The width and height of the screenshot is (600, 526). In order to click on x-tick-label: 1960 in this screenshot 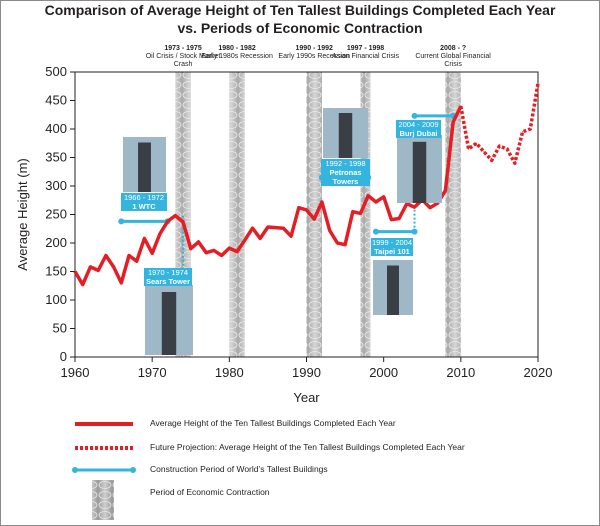, I will do `click(75, 372)`.